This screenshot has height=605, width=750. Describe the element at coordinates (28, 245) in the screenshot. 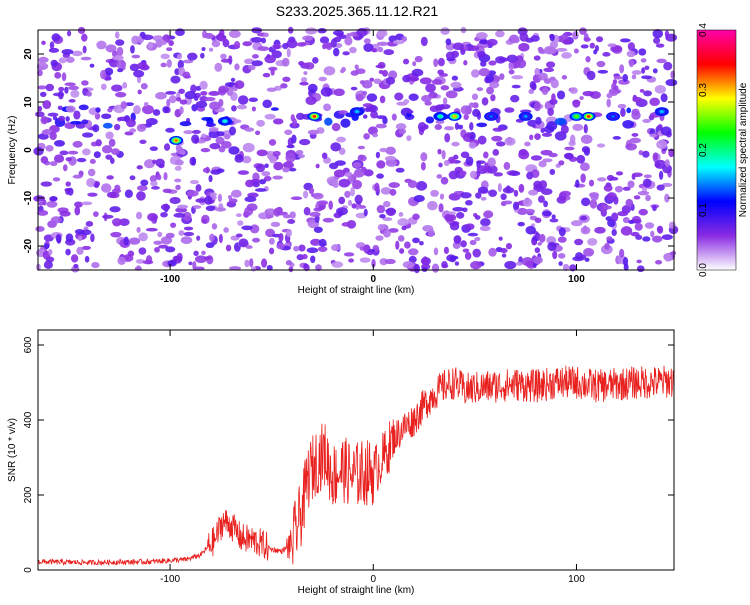

I see `spectrogram-y-tick-label: -20` at that location.